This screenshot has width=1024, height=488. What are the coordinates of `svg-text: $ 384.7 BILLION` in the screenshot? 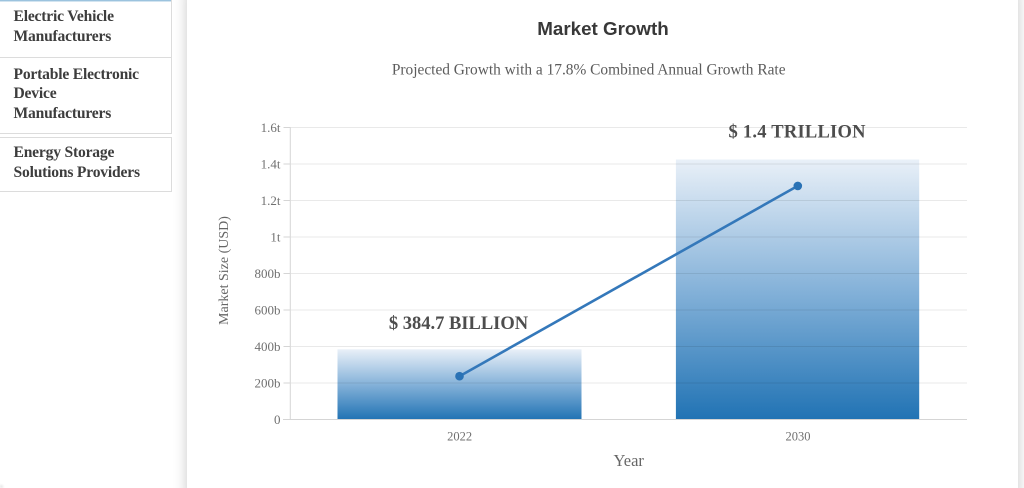 It's located at (459, 324).